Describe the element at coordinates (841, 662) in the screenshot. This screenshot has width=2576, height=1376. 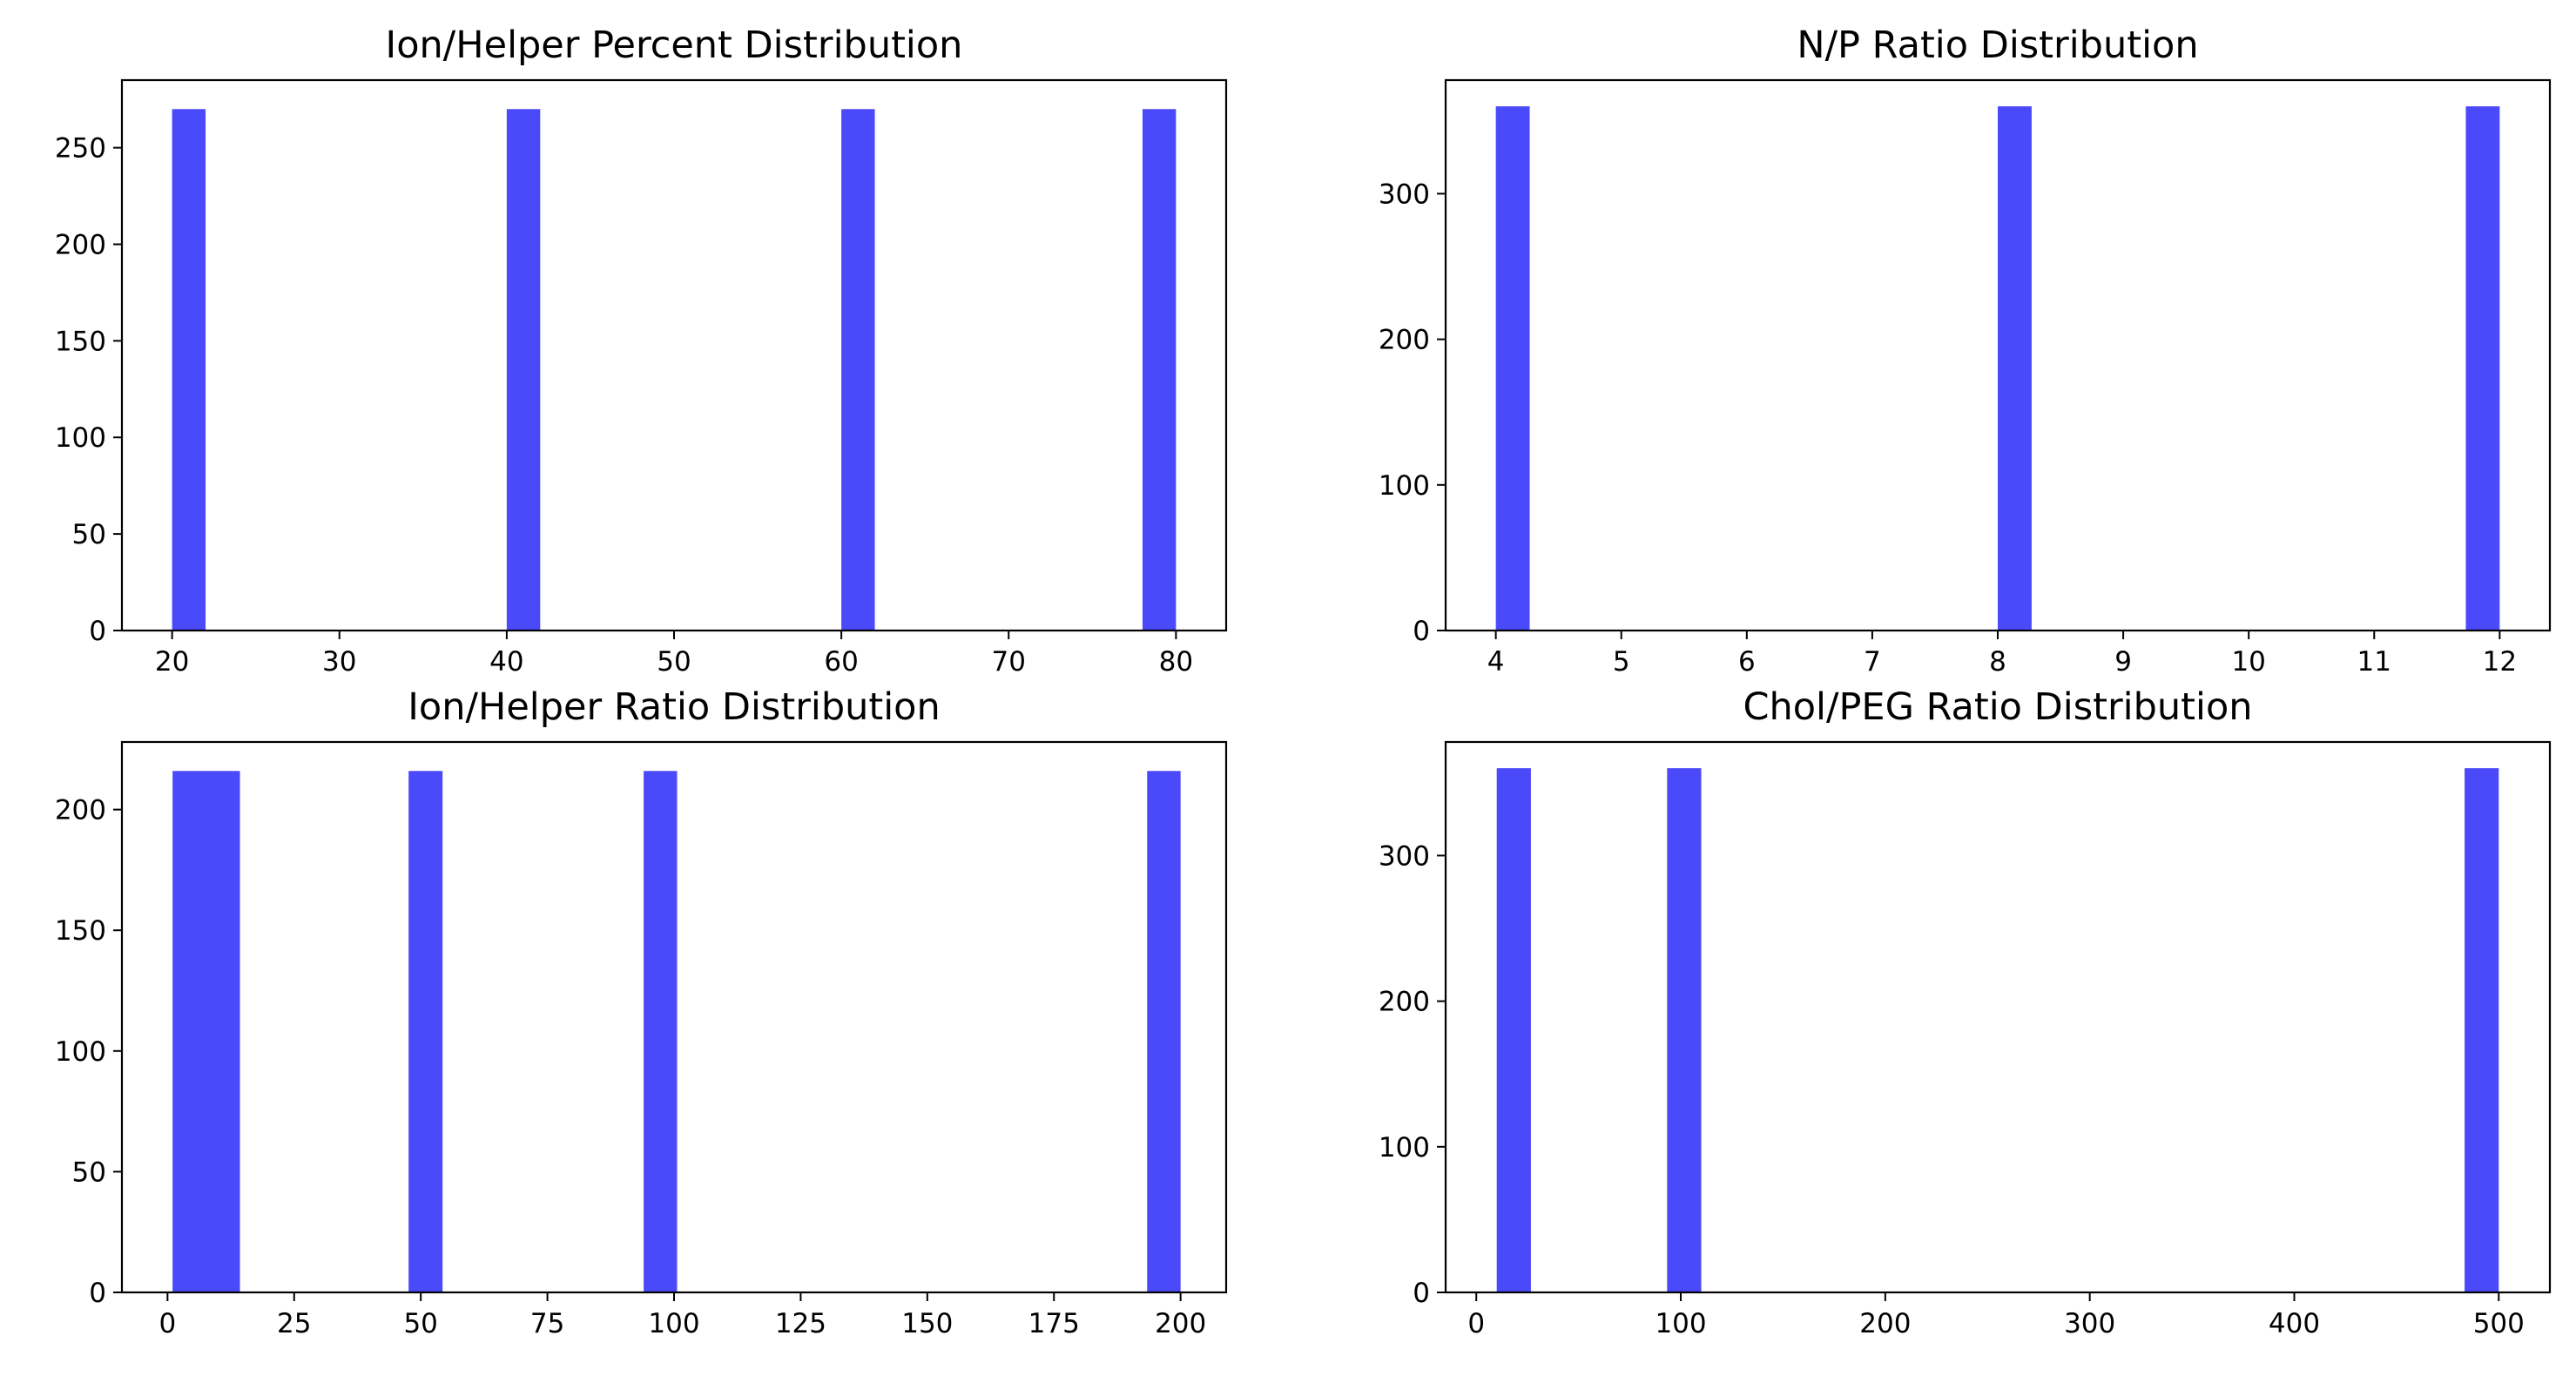
I see `x-tick-label: 60` at that location.